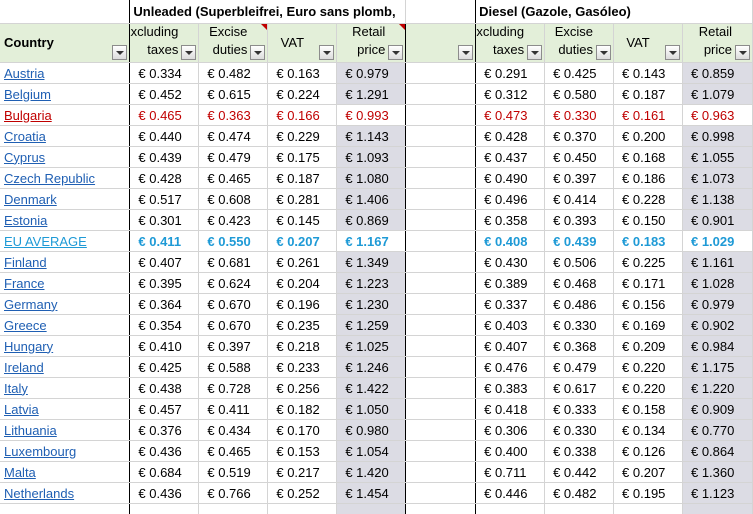 The width and height of the screenshot is (753, 514). What do you see at coordinates (164, 367) in the screenshot?
I see `unleaded-excl-cell: € 0.425` at bounding box center [164, 367].